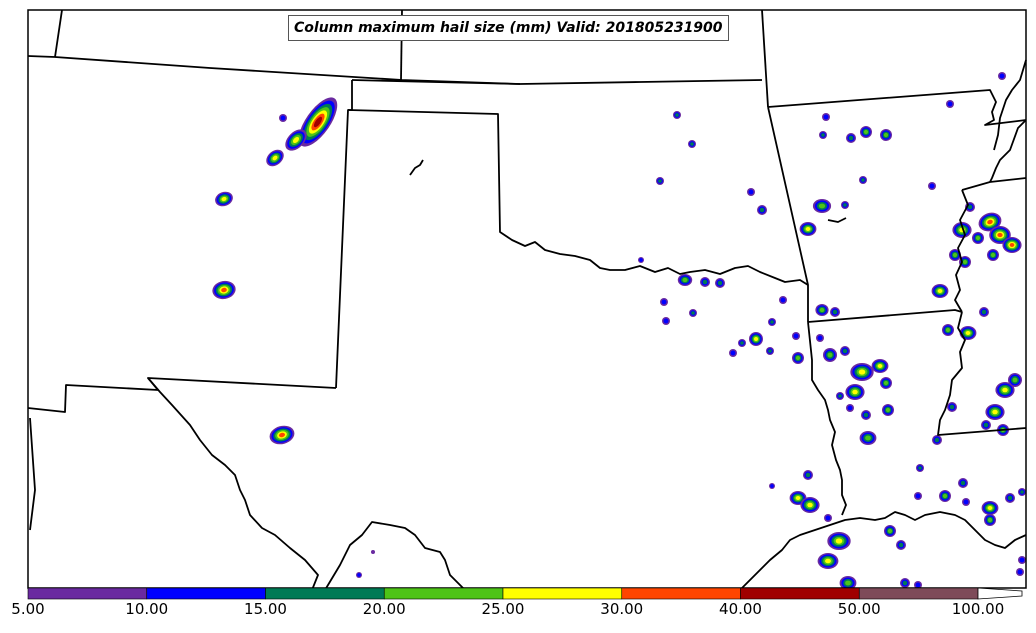 The image size is (1036, 633). Describe the element at coordinates (41, 56) in the screenshot. I see `border-nm-co` at that location.